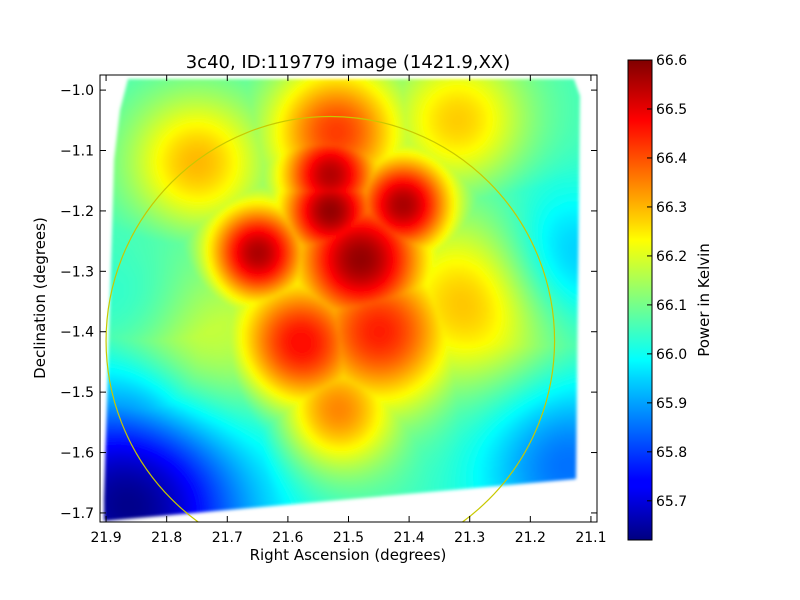 This screenshot has width=800, height=600. I want to click on y-tick-label: −1.7, so click(77, 514).